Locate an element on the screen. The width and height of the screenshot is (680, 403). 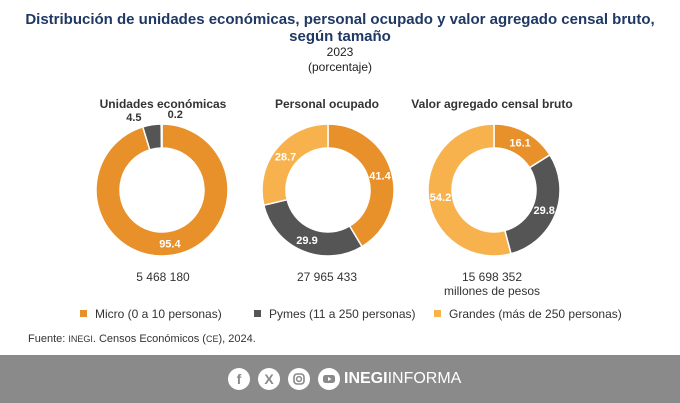
chart-title-line2: según tamaño is located at coordinates (340, 36).